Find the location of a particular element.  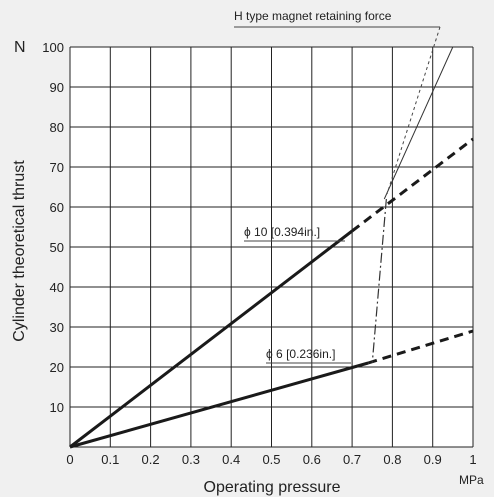

y-tick-labels: 10 20 30 40 50 60 70 80 90 100 is located at coordinates (53, 227).